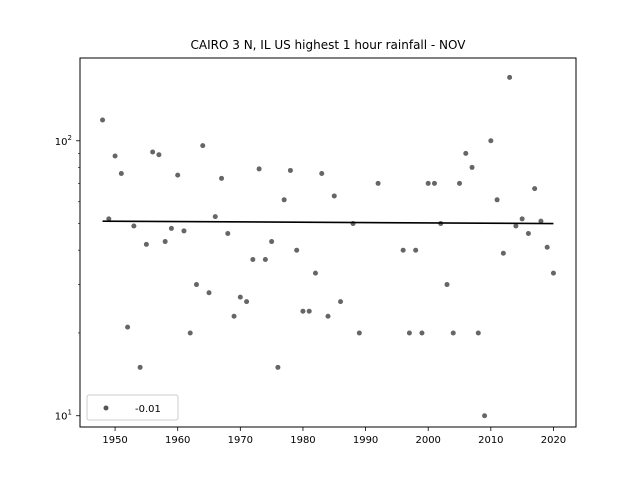 Image resolution: width=640 pixels, height=480 pixels. What do you see at coordinates (302, 440) in the screenshot?
I see `x-tick-label: 1980` at bounding box center [302, 440].